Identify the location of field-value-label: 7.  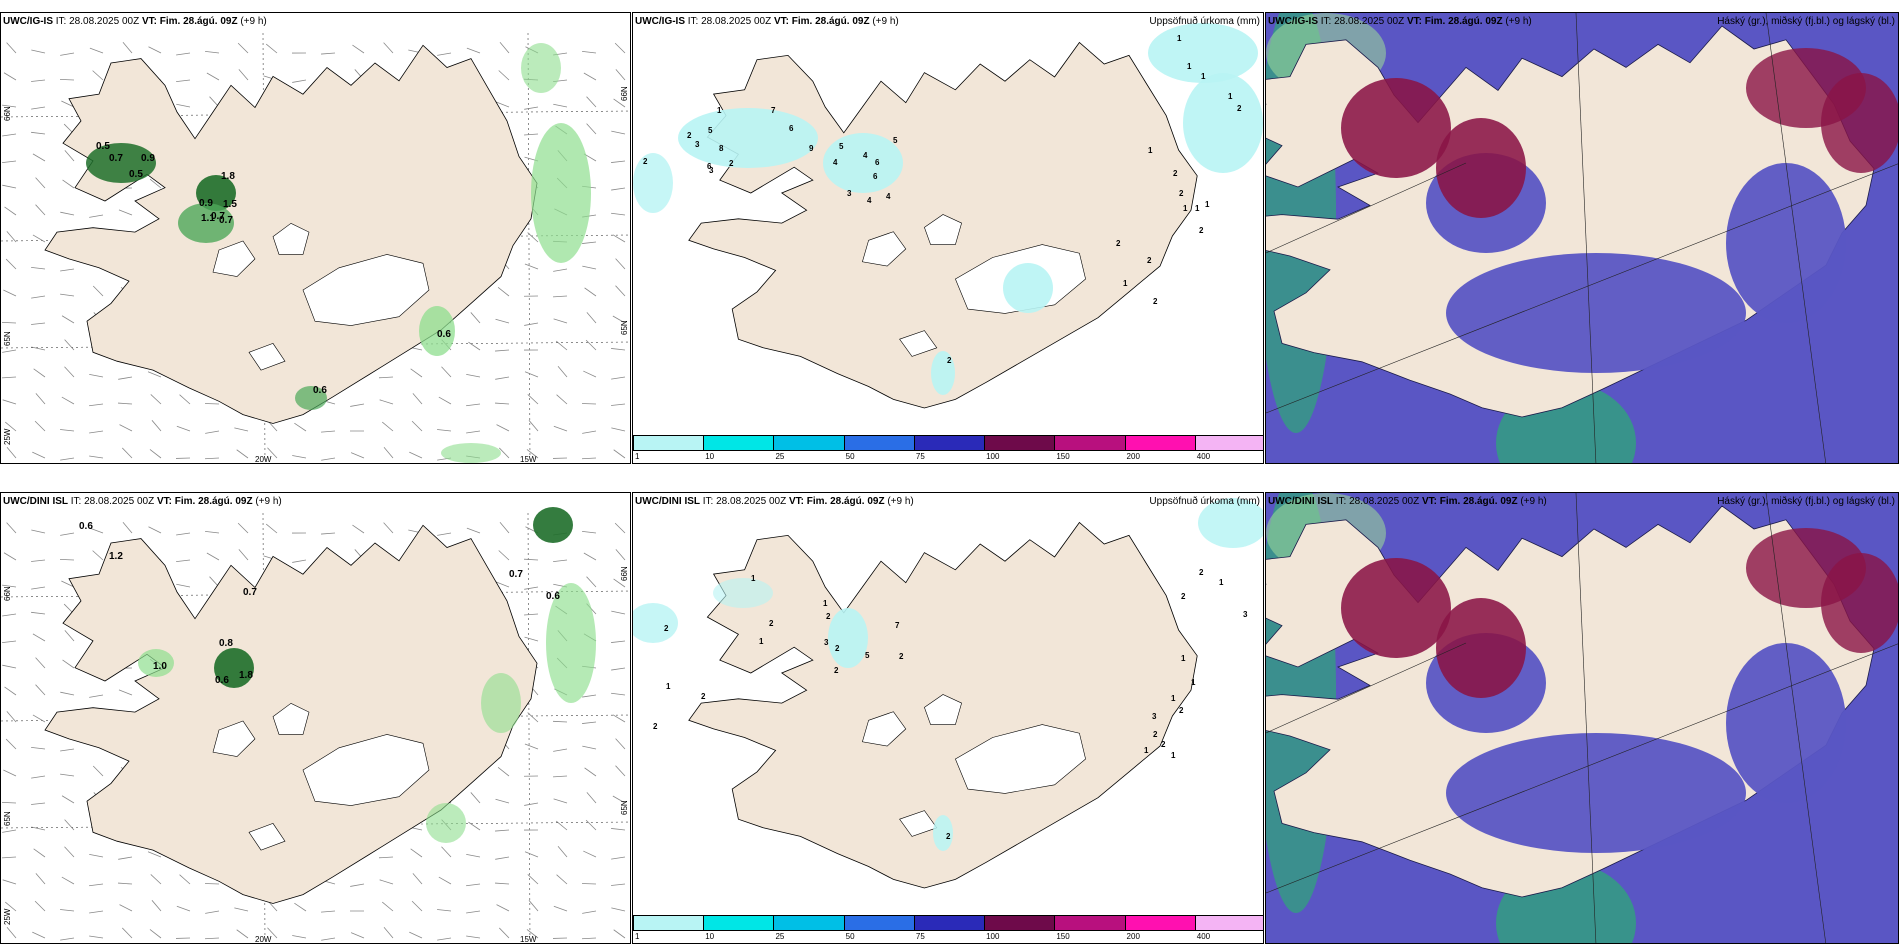
(773, 110).